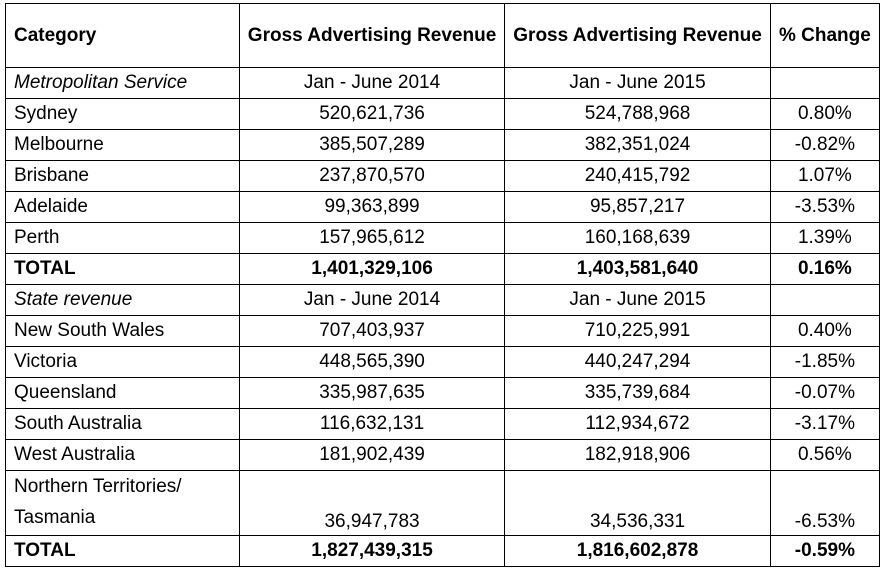 This screenshot has height=578, width=880. Describe the element at coordinates (122, 35) in the screenshot. I see `header-category: Category` at that location.